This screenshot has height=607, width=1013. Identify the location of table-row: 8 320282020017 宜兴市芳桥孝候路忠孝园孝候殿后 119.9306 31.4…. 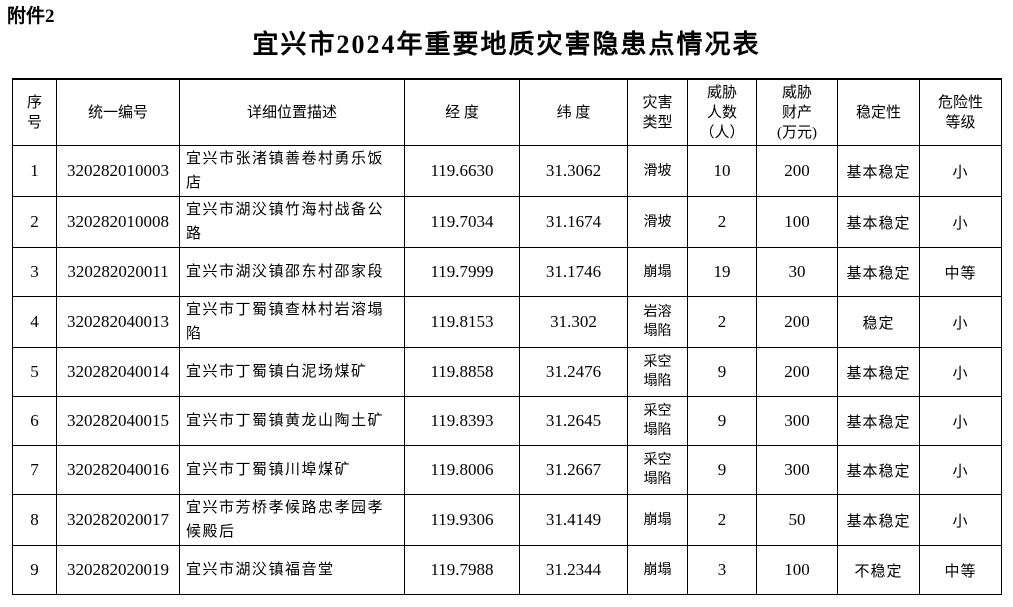
(507, 520).